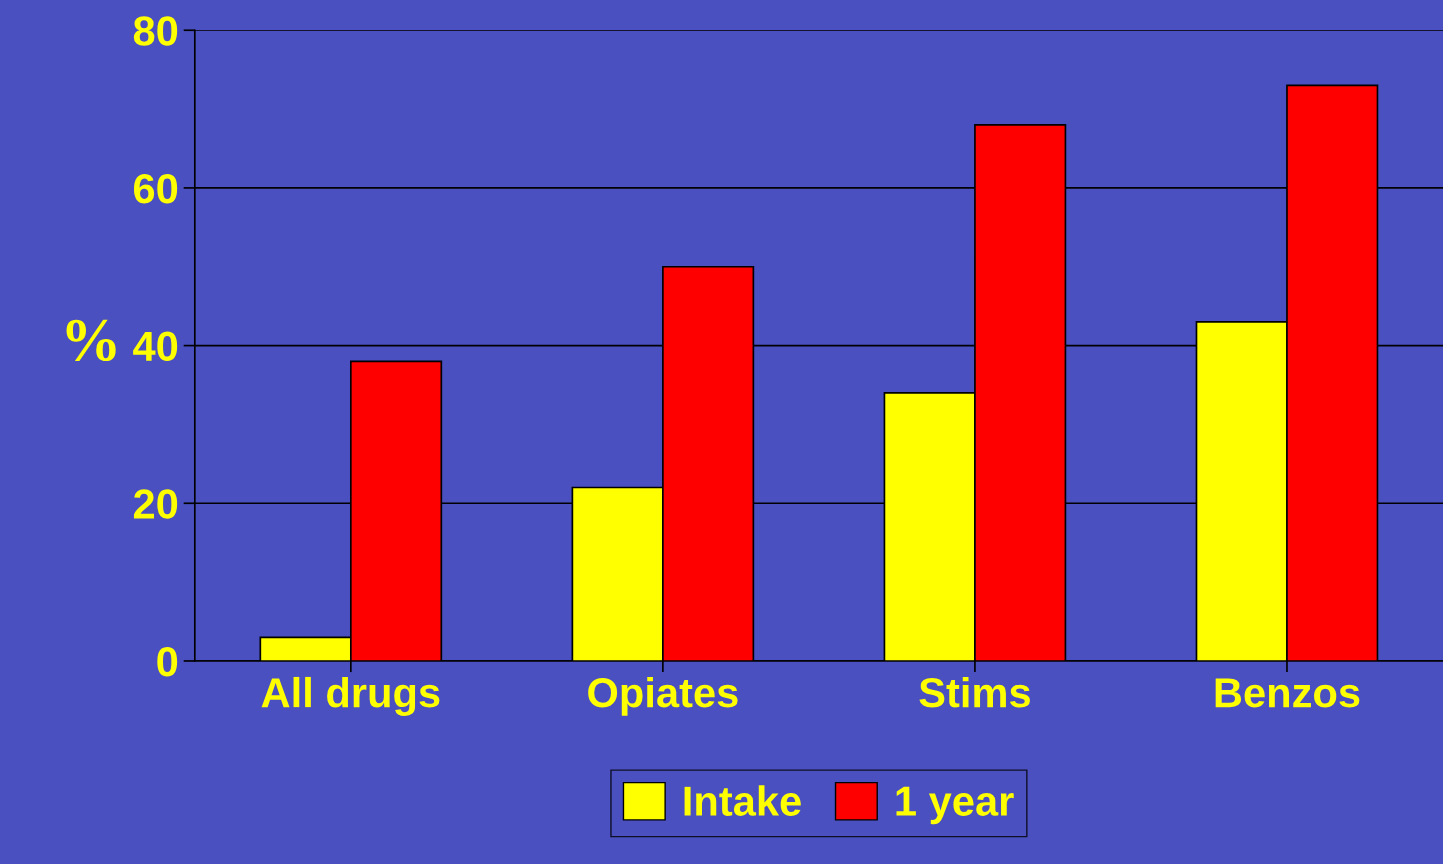 Image resolution: width=1443 pixels, height=864 pixels. I want to click on y-tick-label: 20, so click(155, 504).